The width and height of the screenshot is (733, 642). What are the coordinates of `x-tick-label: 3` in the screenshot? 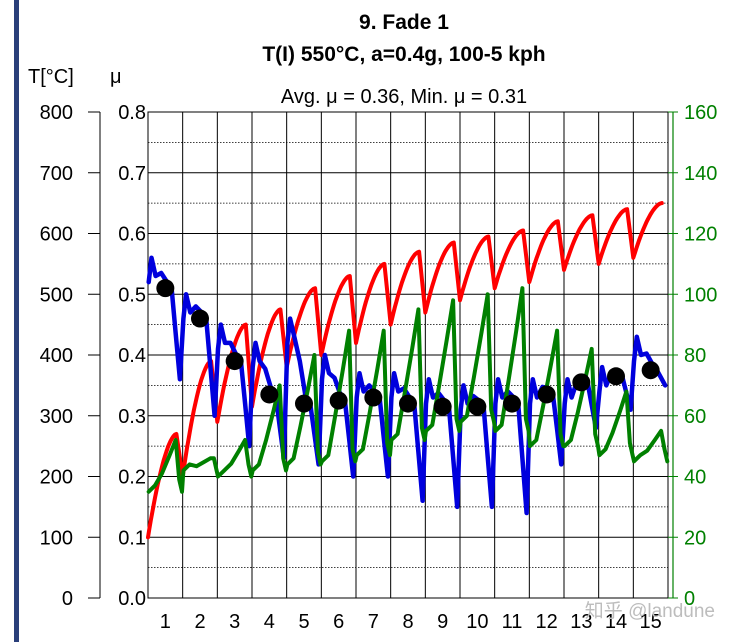 It's located at (234, 622).